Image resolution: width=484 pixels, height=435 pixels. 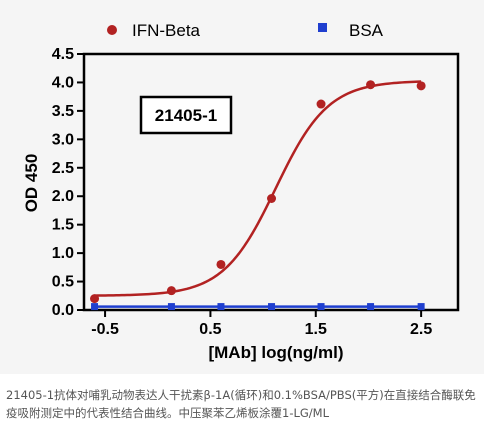 I want to click on y-tick-label: 1.5, so click(x=63, y=225).